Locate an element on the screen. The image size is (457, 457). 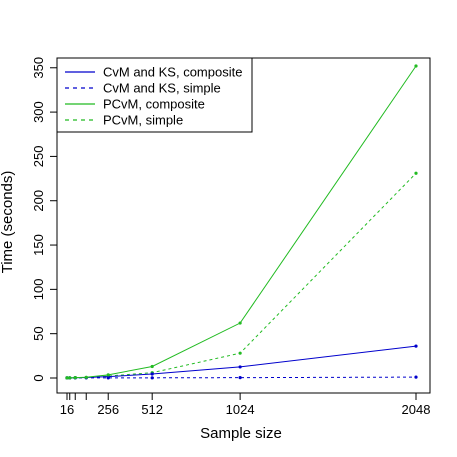
x-axis: 16 256 512 1024 2048 is located at coordinates (245, 404).